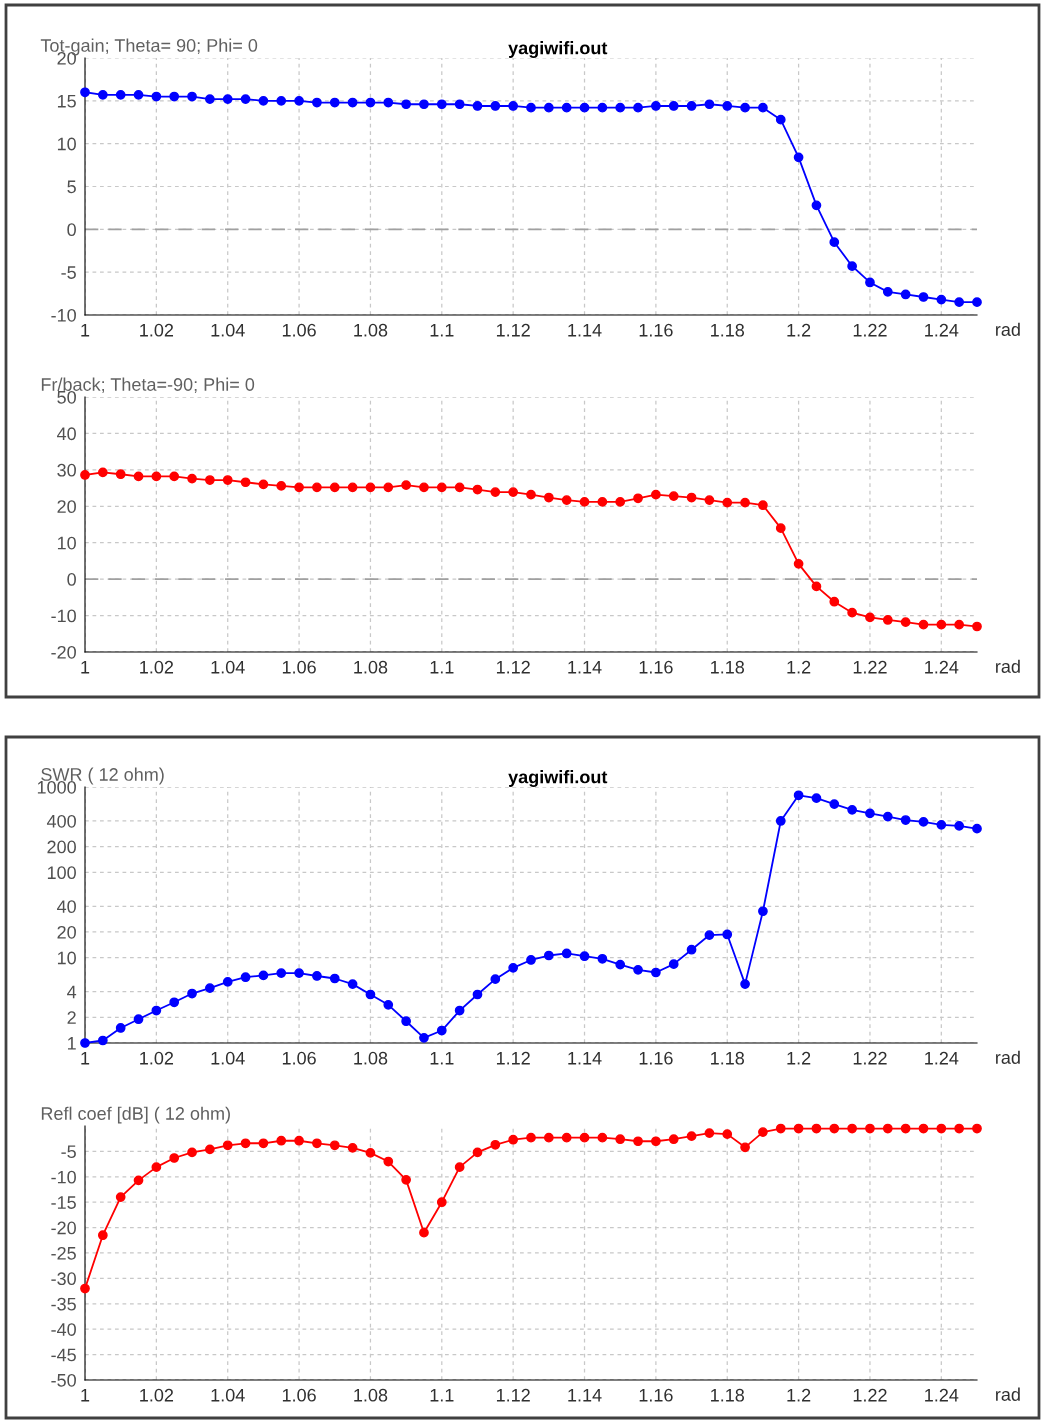 The width and height of the screenshot is (1041, 1420). I want to click on y-tick-label: -25, so click(63, 1253).